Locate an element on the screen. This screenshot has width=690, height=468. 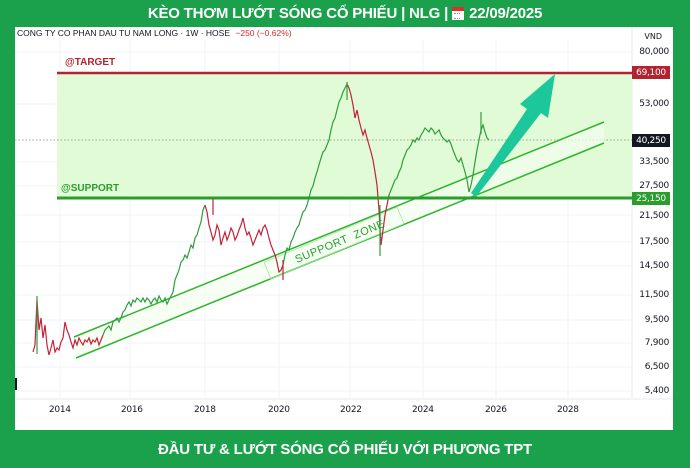
time-tick: 2016 is located at coordinates (132, 410).